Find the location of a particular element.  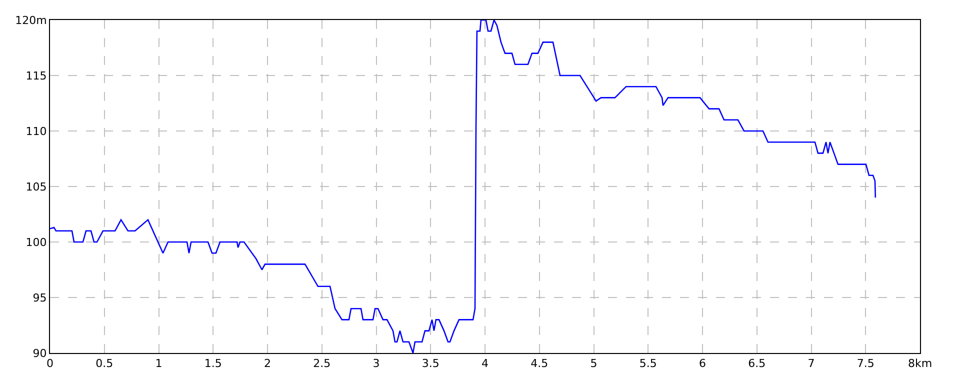

x-tick-label: 2.5 is located at coordinates (322, 363).